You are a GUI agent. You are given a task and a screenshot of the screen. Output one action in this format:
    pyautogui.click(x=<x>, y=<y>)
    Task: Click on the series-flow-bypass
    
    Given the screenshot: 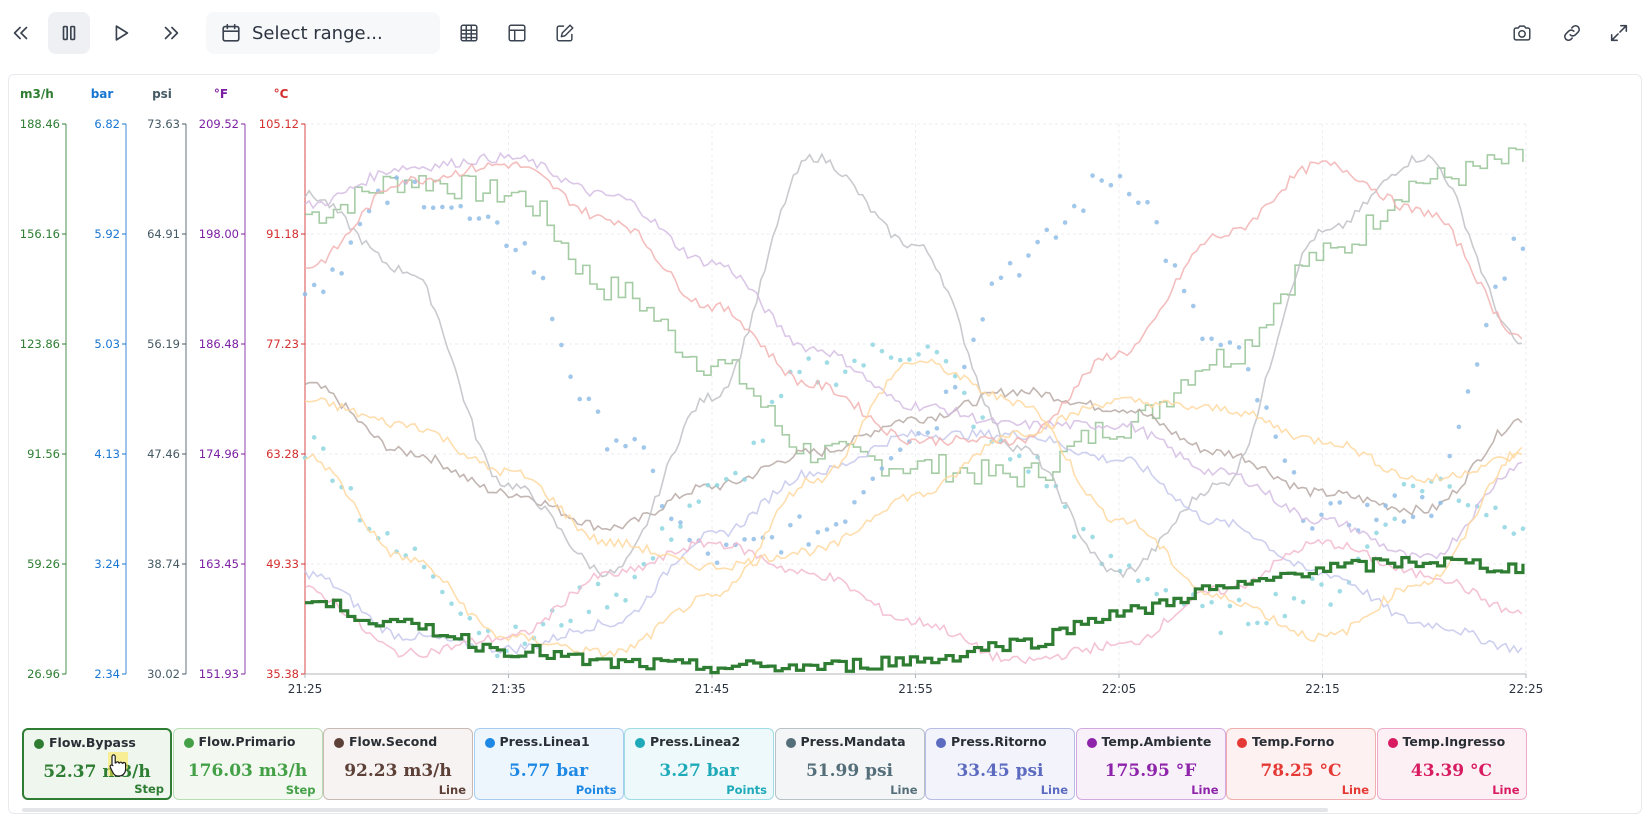 What is the action you would take?
    pyautogui.click(x=915, y=615)
    